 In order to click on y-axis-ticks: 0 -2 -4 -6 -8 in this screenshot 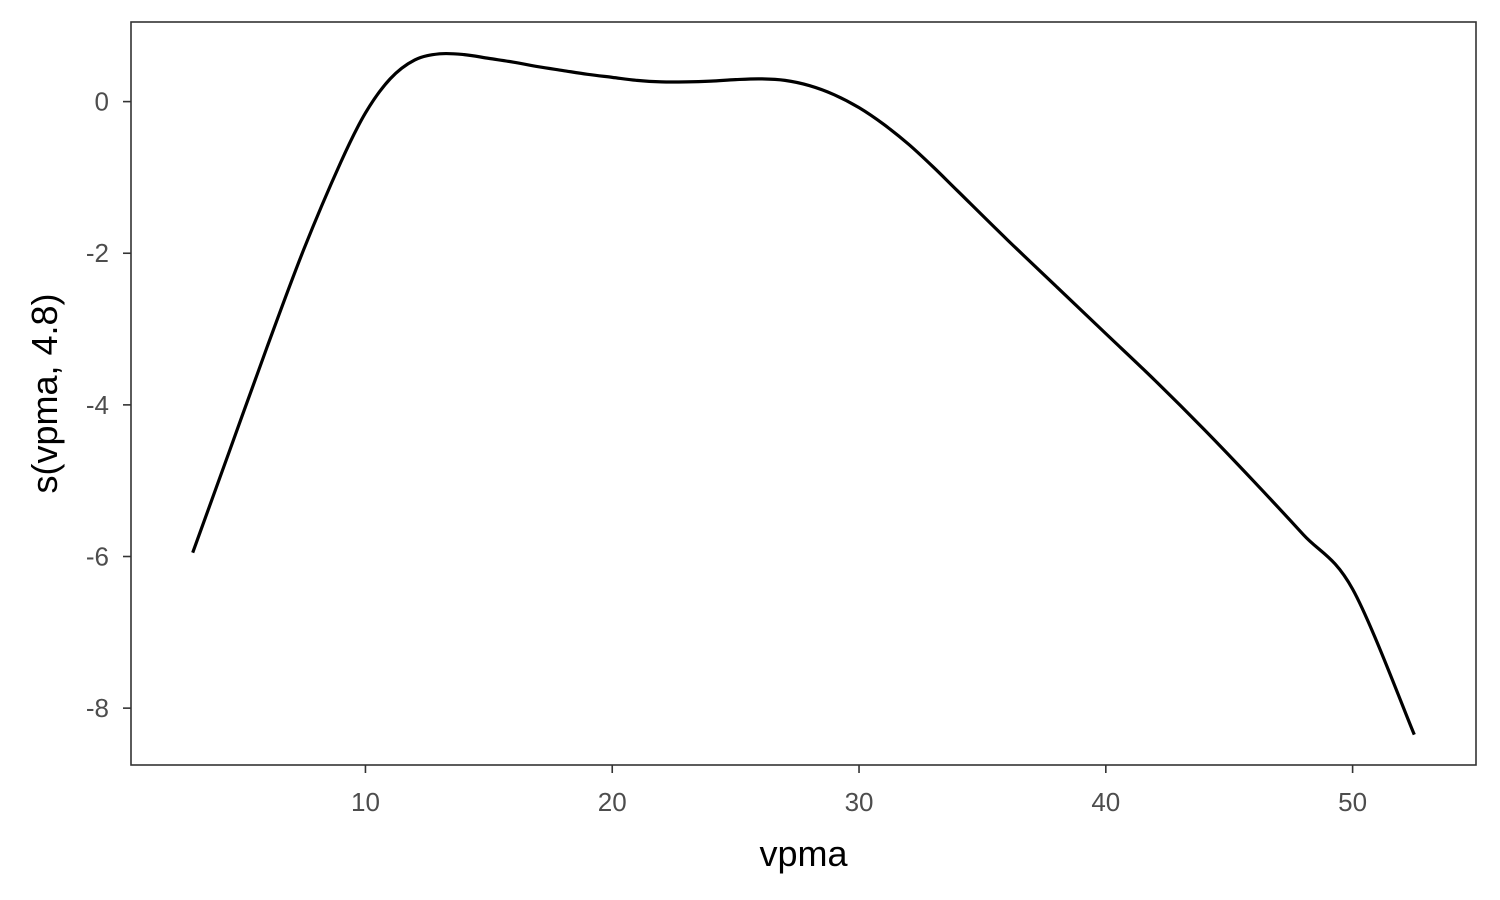, I will do `click(108, 405)`.